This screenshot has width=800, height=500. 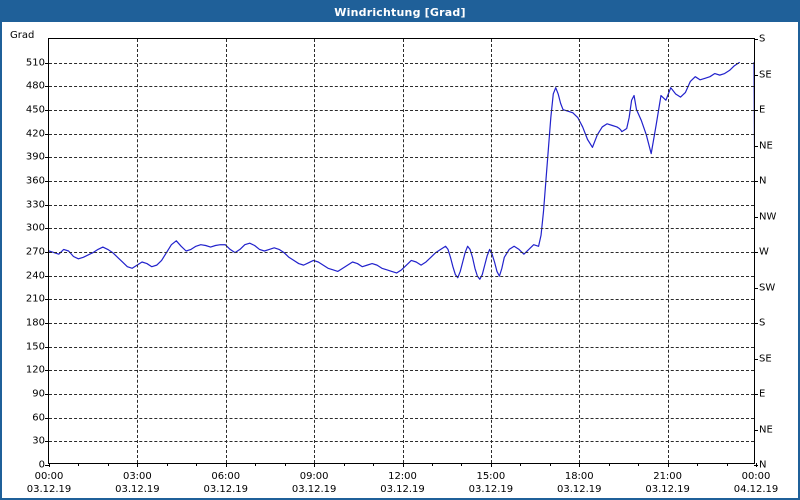 I want to click on x-axis-tick-time: 15:00, so click(x=491, y=476).